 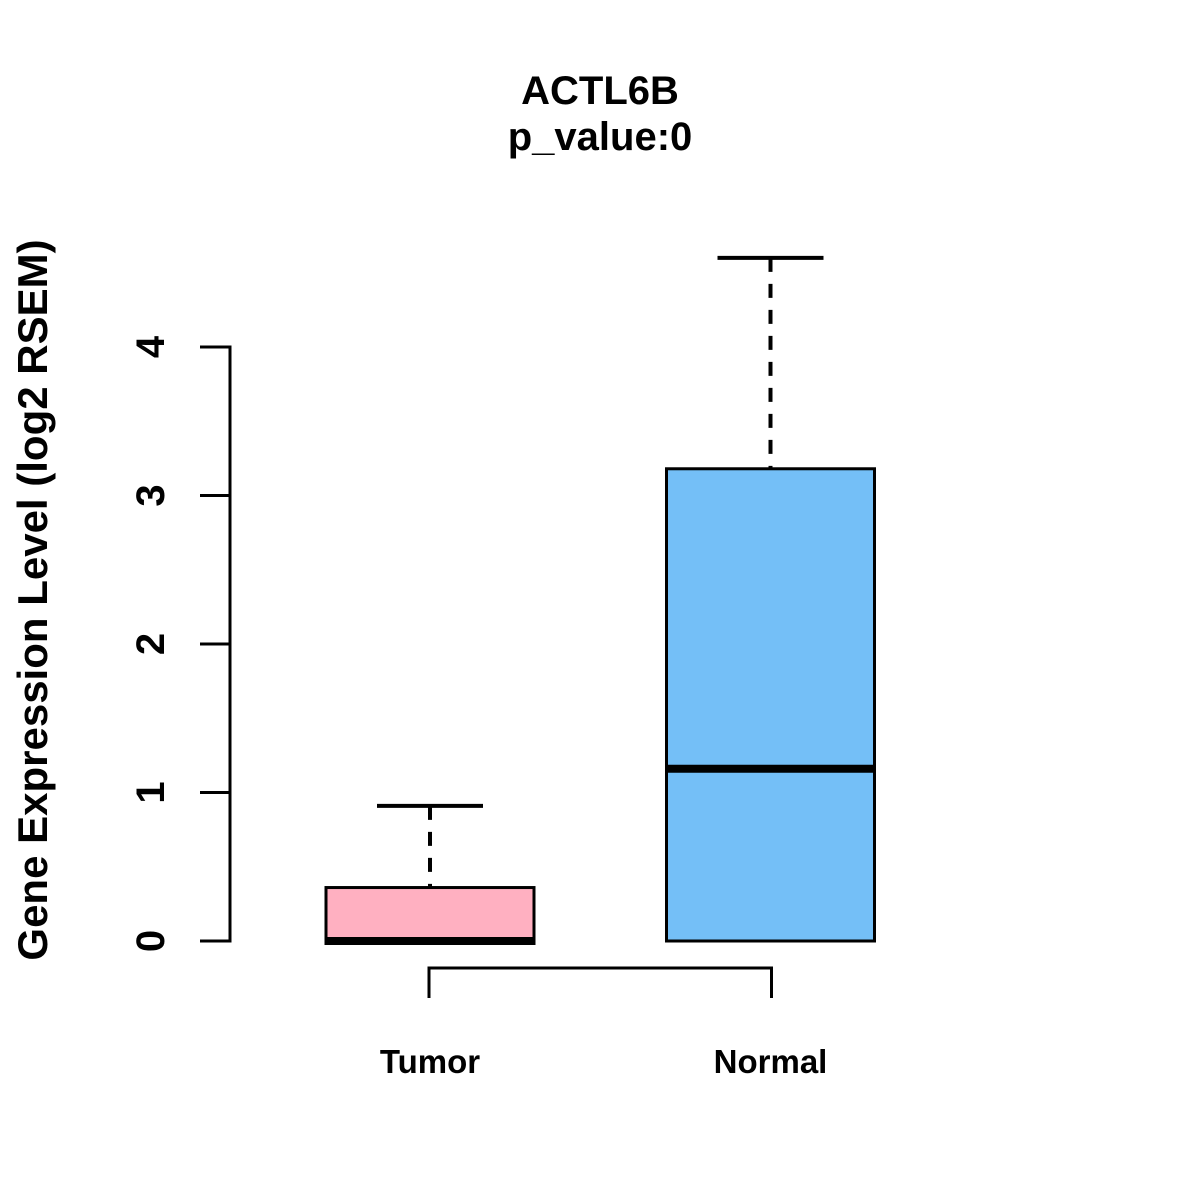 What do you see at coordinates (771, 1061) in the screenshot?
I see `category-label-normal: Normal` at bounding box center [771, 1061].